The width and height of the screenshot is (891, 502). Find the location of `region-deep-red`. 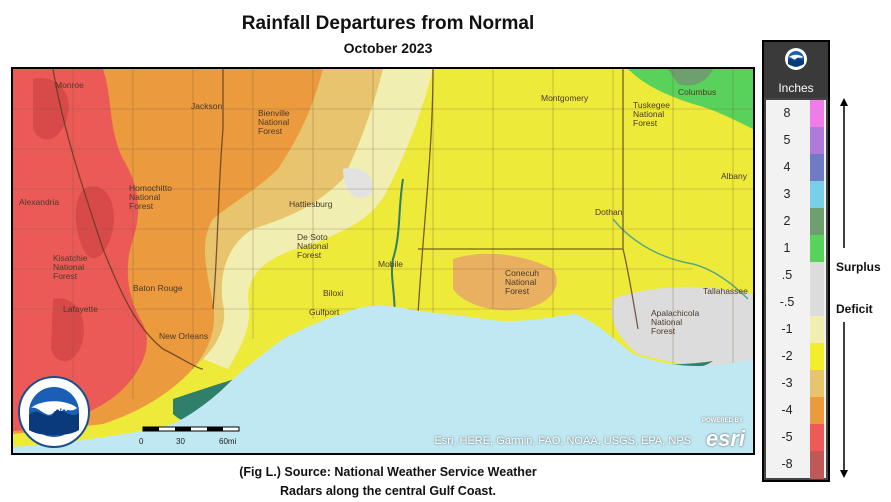

region-deep-red is located at coordinates (80, 250).